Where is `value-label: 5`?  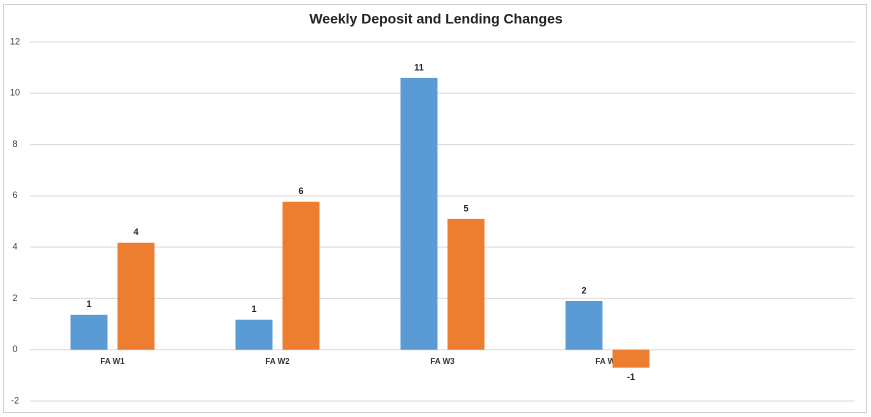
value-label: 5 is located at coordinates (465, 208).